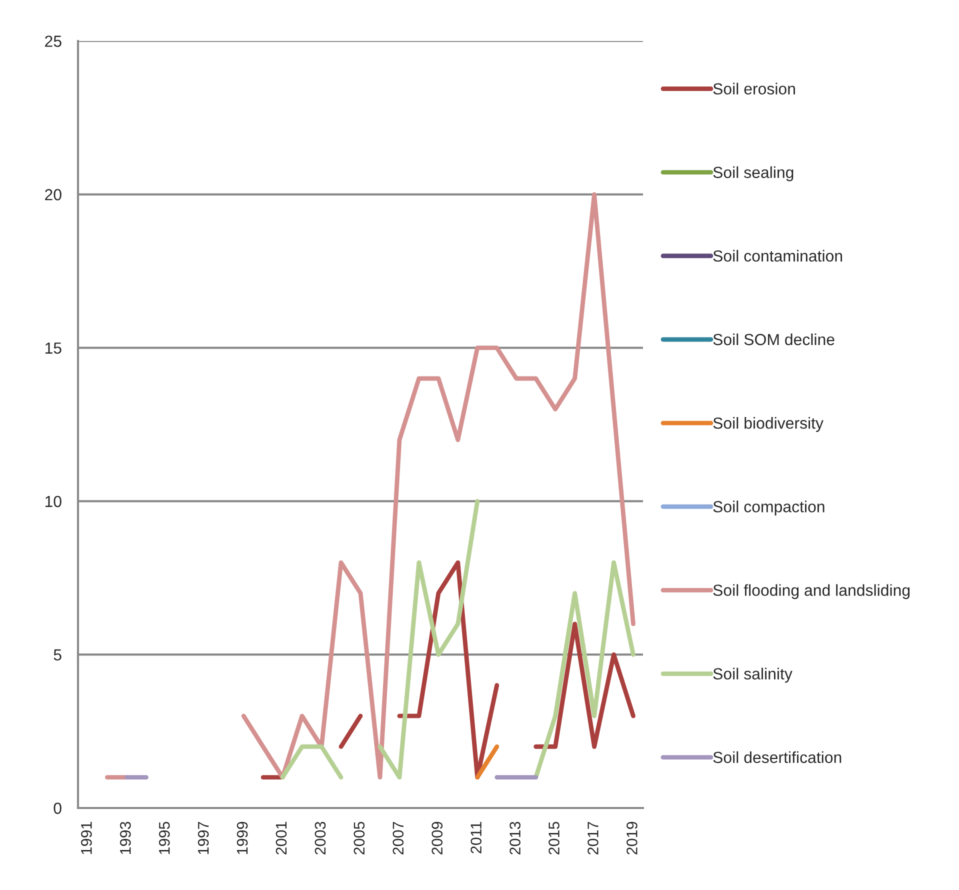 This screenshot has width=959, height=890. What do you see at coordinates (437, 838) in the screenshot?
I see `x-tick-label: 2009` at bounding box center [437, 838].